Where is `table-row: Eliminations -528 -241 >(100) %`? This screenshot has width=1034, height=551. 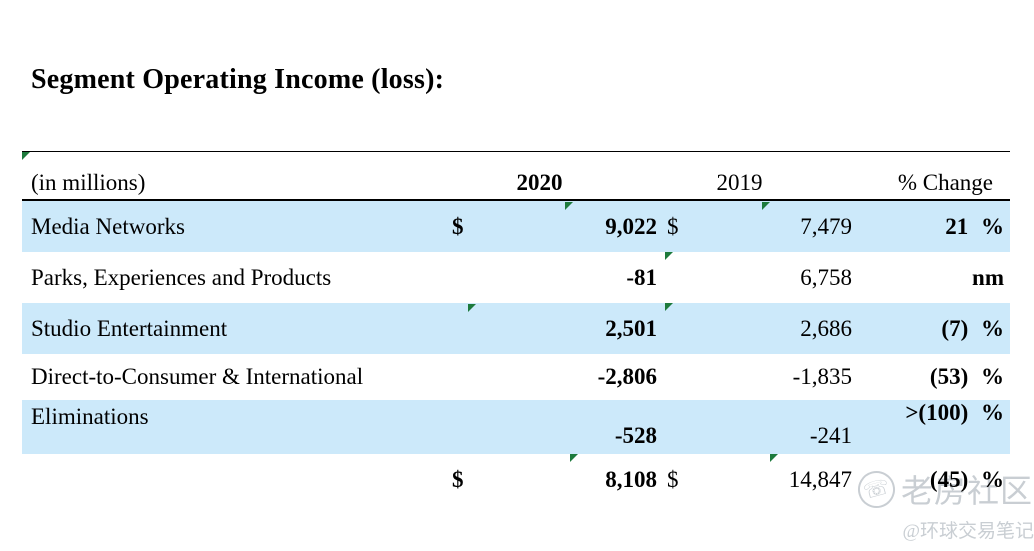 table-row: Eliminations -528 -241 >(100) % is located at coordinates (516, 427).